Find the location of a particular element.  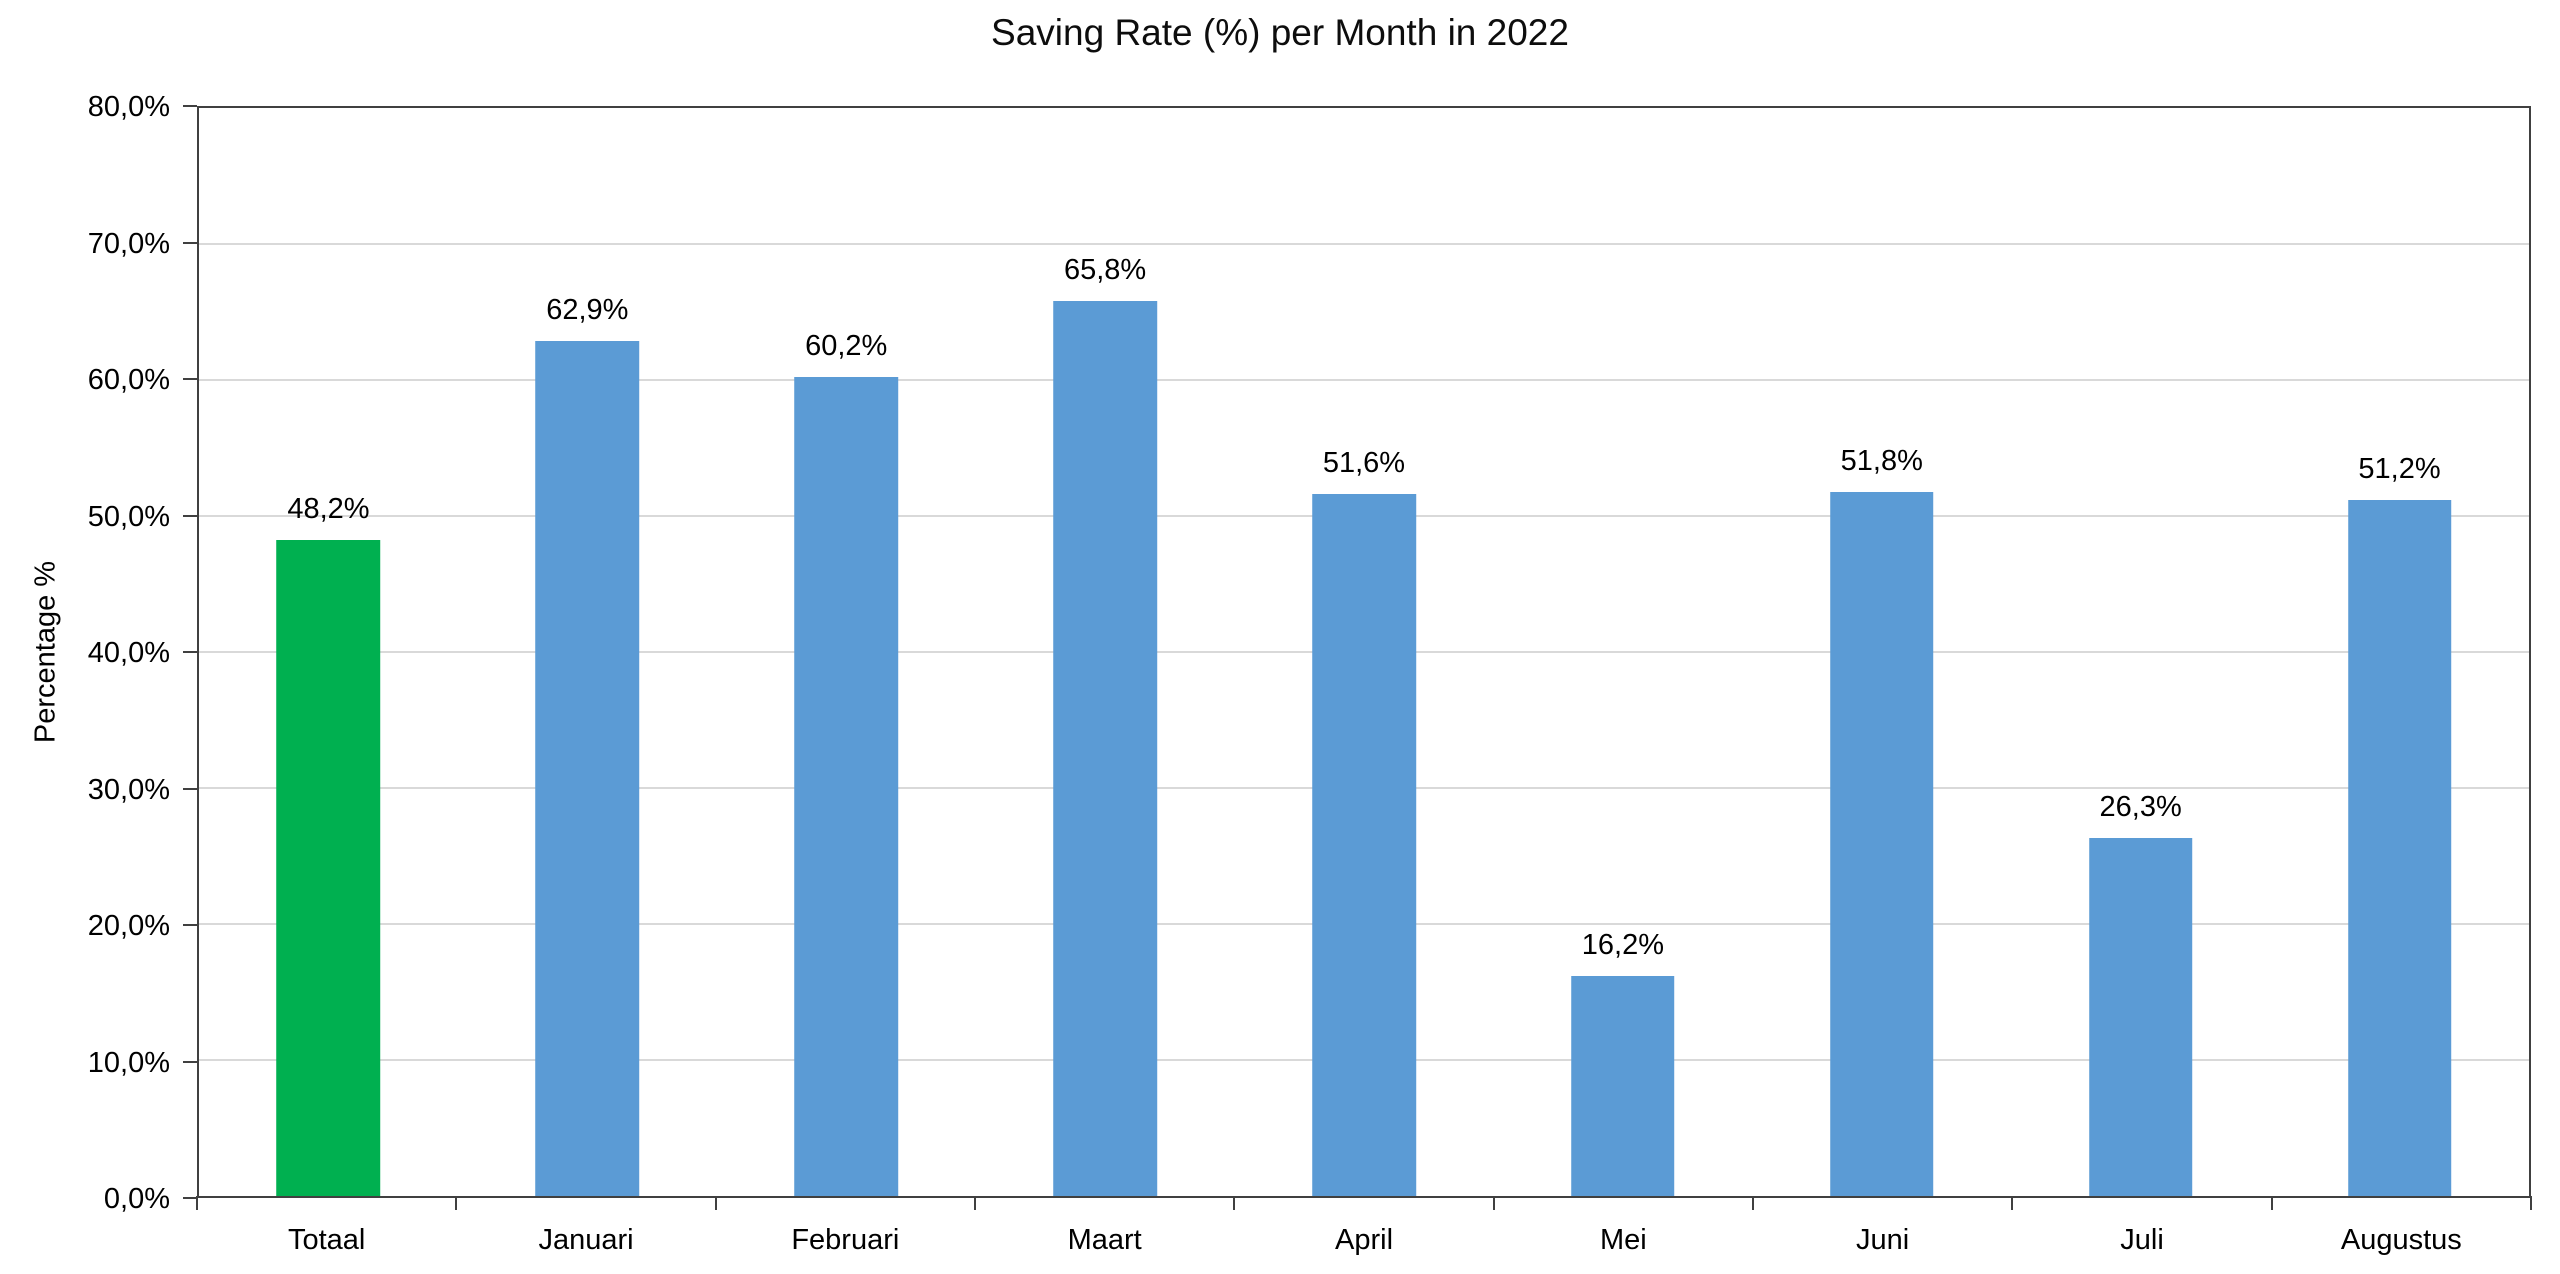

x-tick-label: Augustus is located at coordinates (2401, 1240).